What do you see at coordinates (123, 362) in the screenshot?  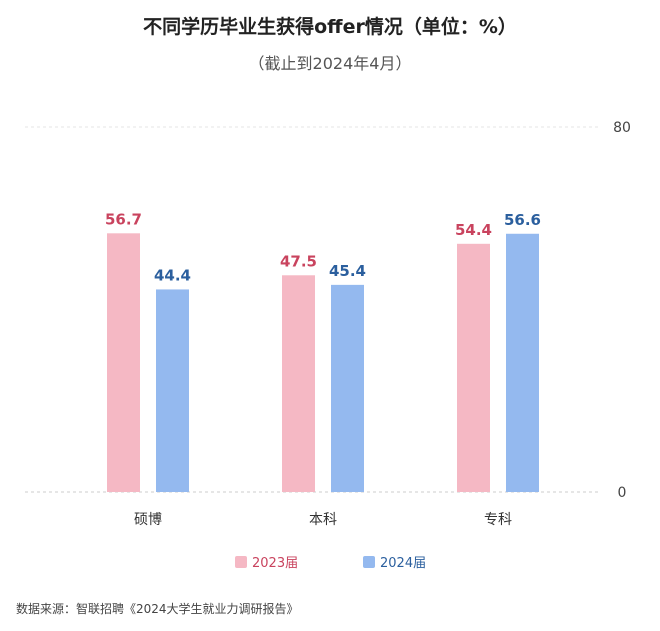 I see `bar-2023届-硕博` at bounding box center [123, 362].